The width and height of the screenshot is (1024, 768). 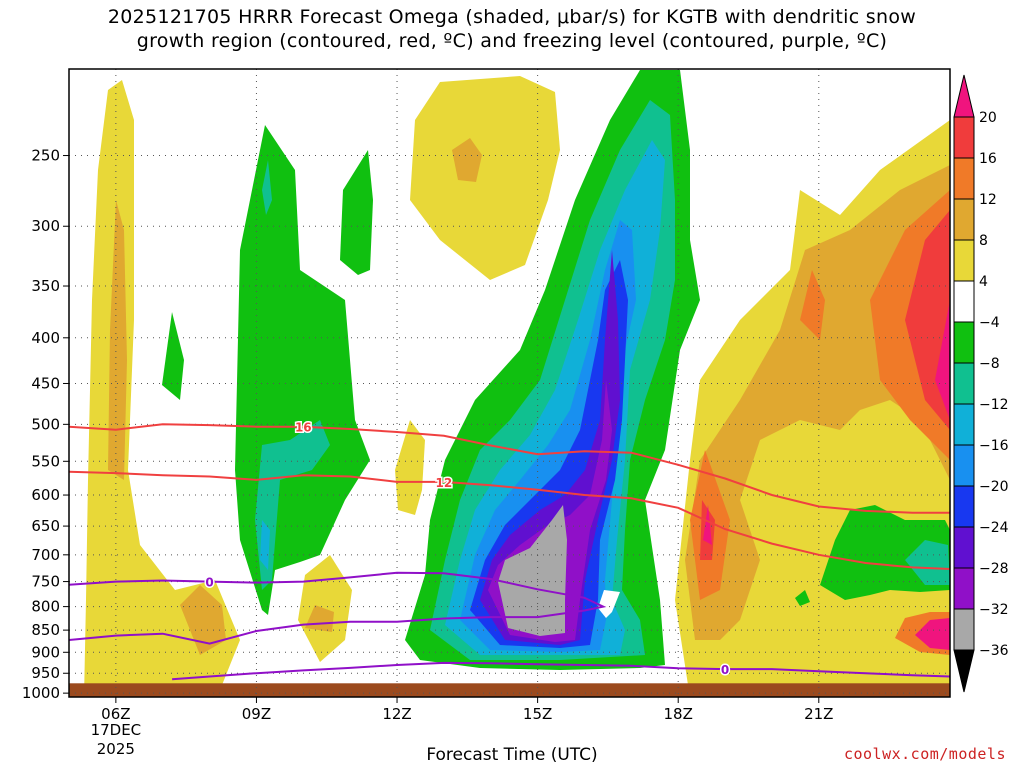 What do you see at coordinates (994, 405) in the screenshot?
I see `colorbar-label-7: −12` at bounding box center [994, 405].